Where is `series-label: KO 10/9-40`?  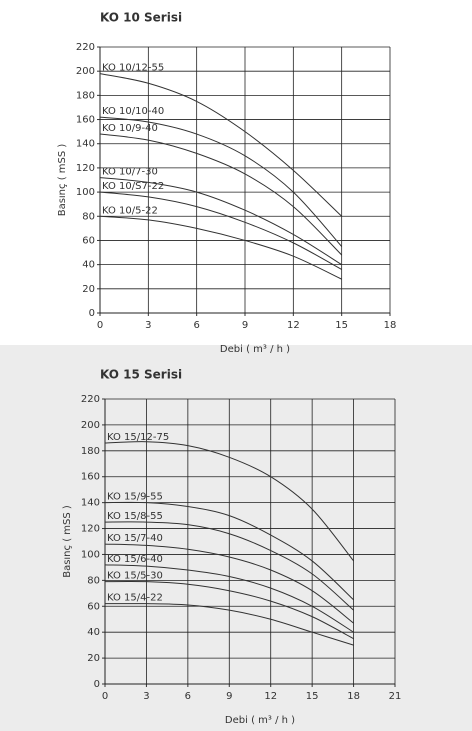
series-label: KO 10/9-40 is located at coordinates (130, 128).